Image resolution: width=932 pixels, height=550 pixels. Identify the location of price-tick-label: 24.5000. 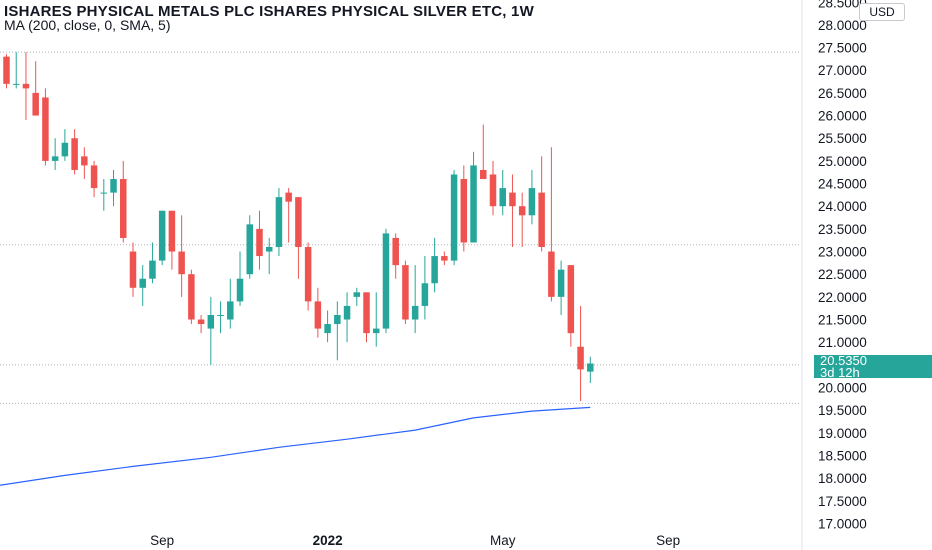
(842, 184).